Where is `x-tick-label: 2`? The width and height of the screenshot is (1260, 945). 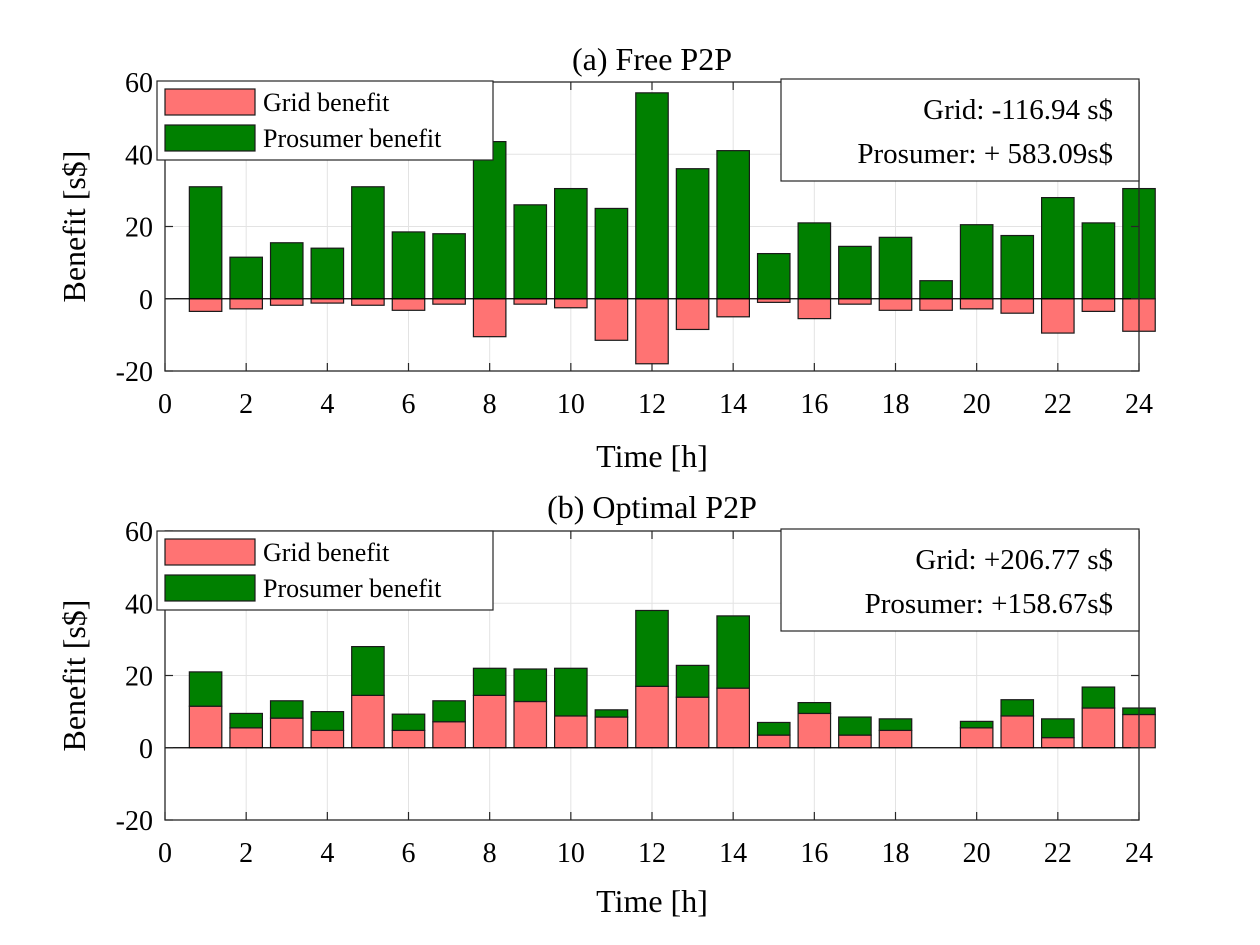 x-tick-label: 2 is located at coordinates (246, 404).